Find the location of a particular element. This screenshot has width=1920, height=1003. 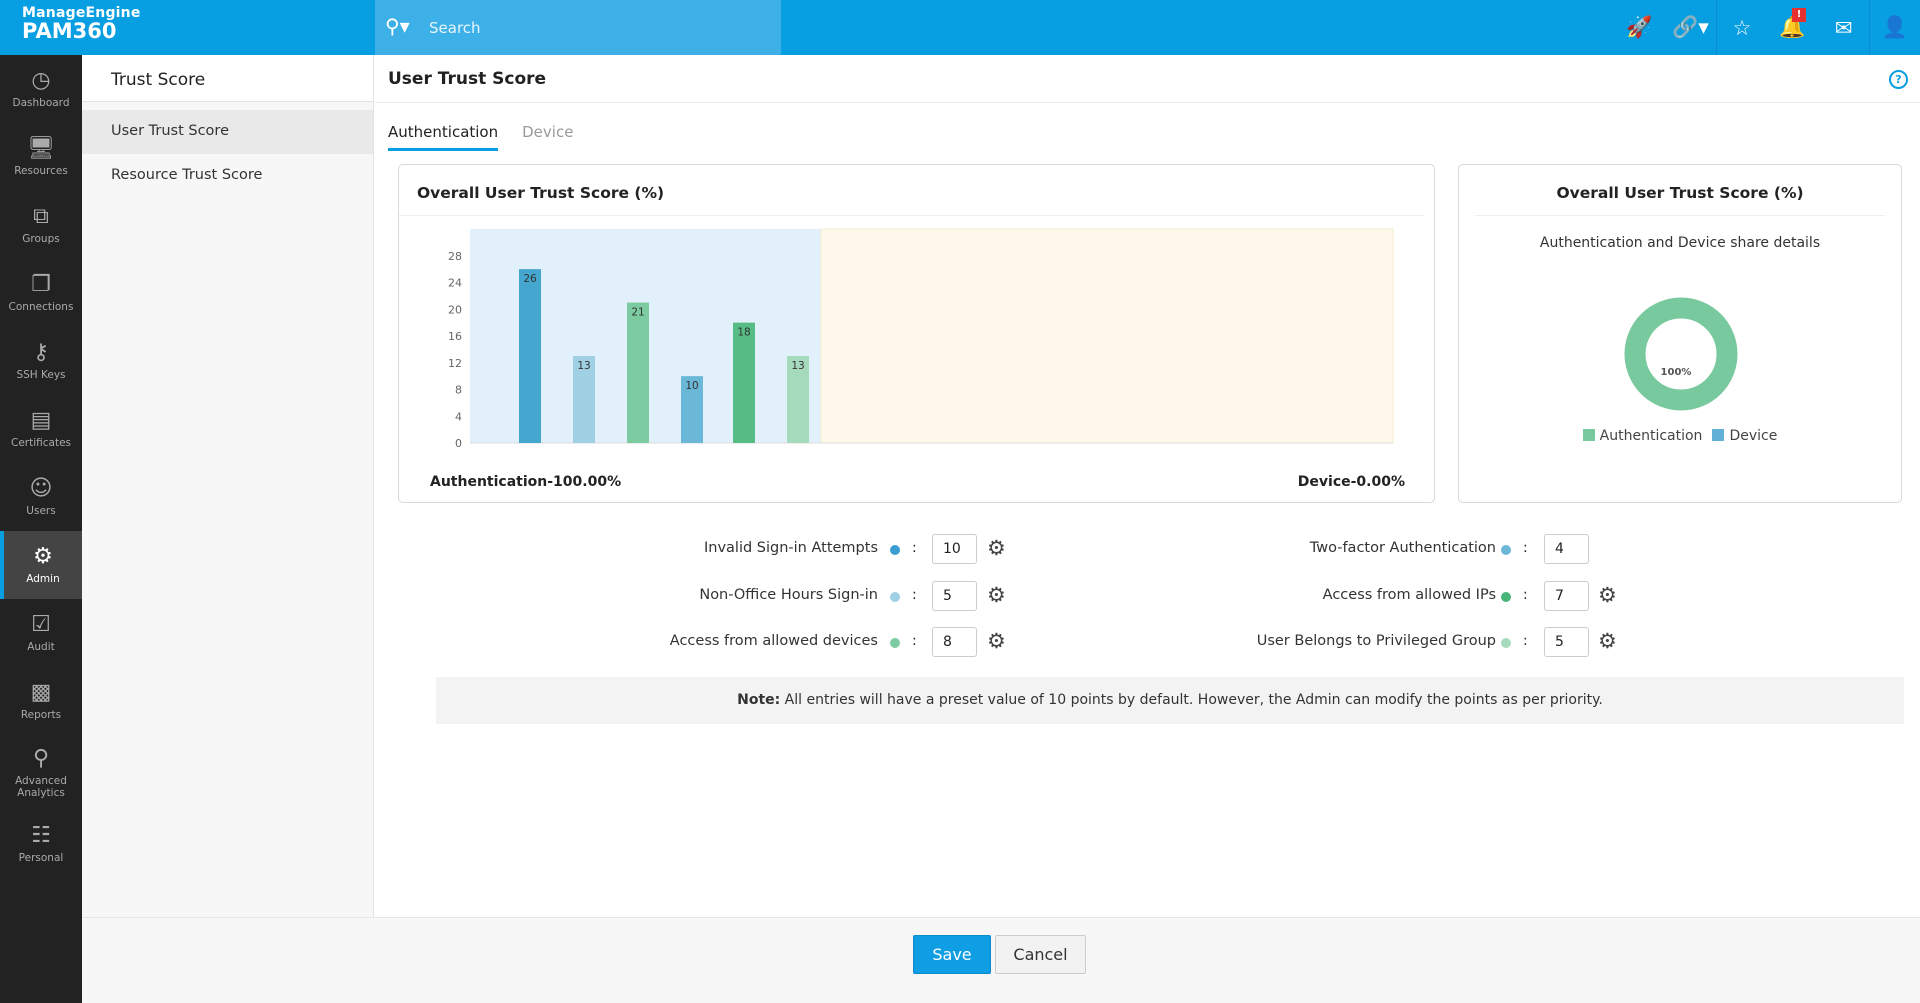

y-tick-label: 8 is located at coordinates (458, 390).